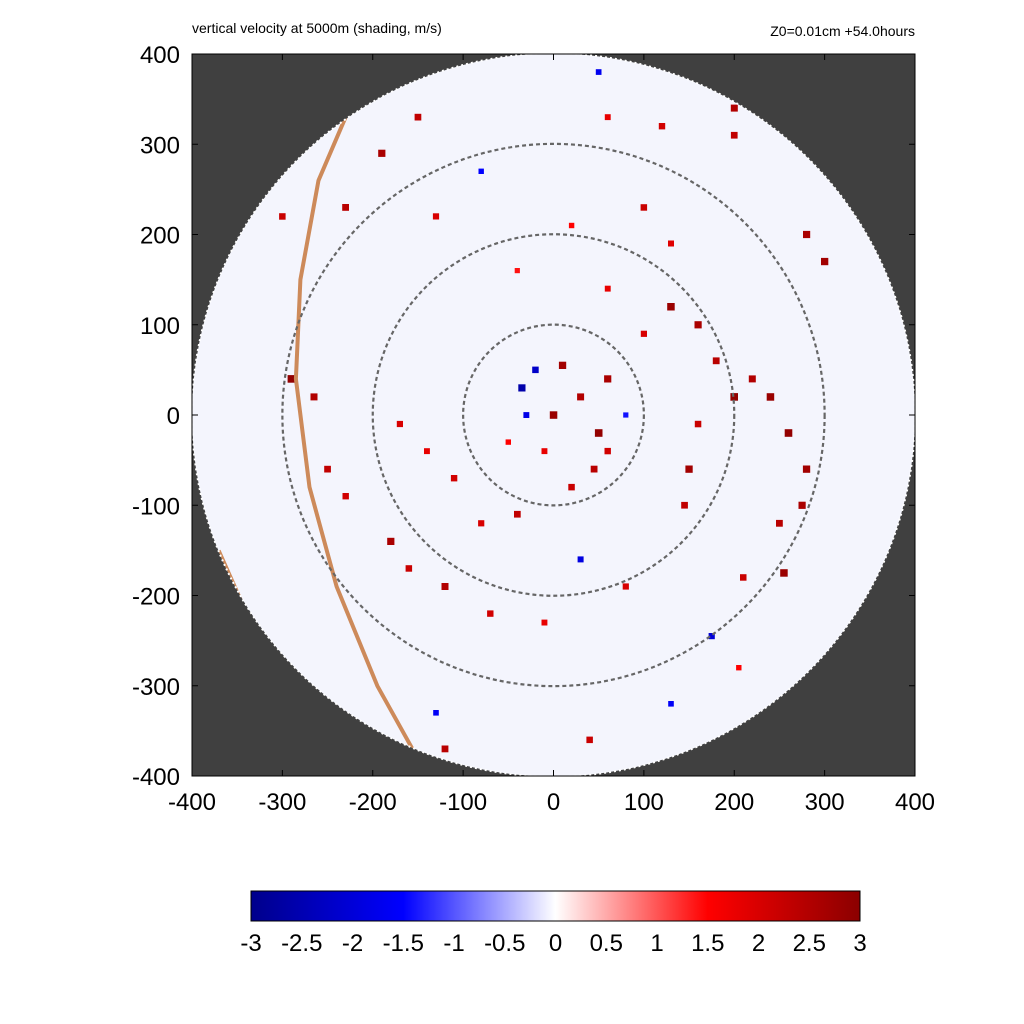 Image resolution: width=1024 pixels, height=1024 pixels. I want to click on colorbar-ticks: -3 -2.5 -2 -1.5 -1 -0.5 0 0.5 1 1.5 2 2.5 3, so click(553, 943).